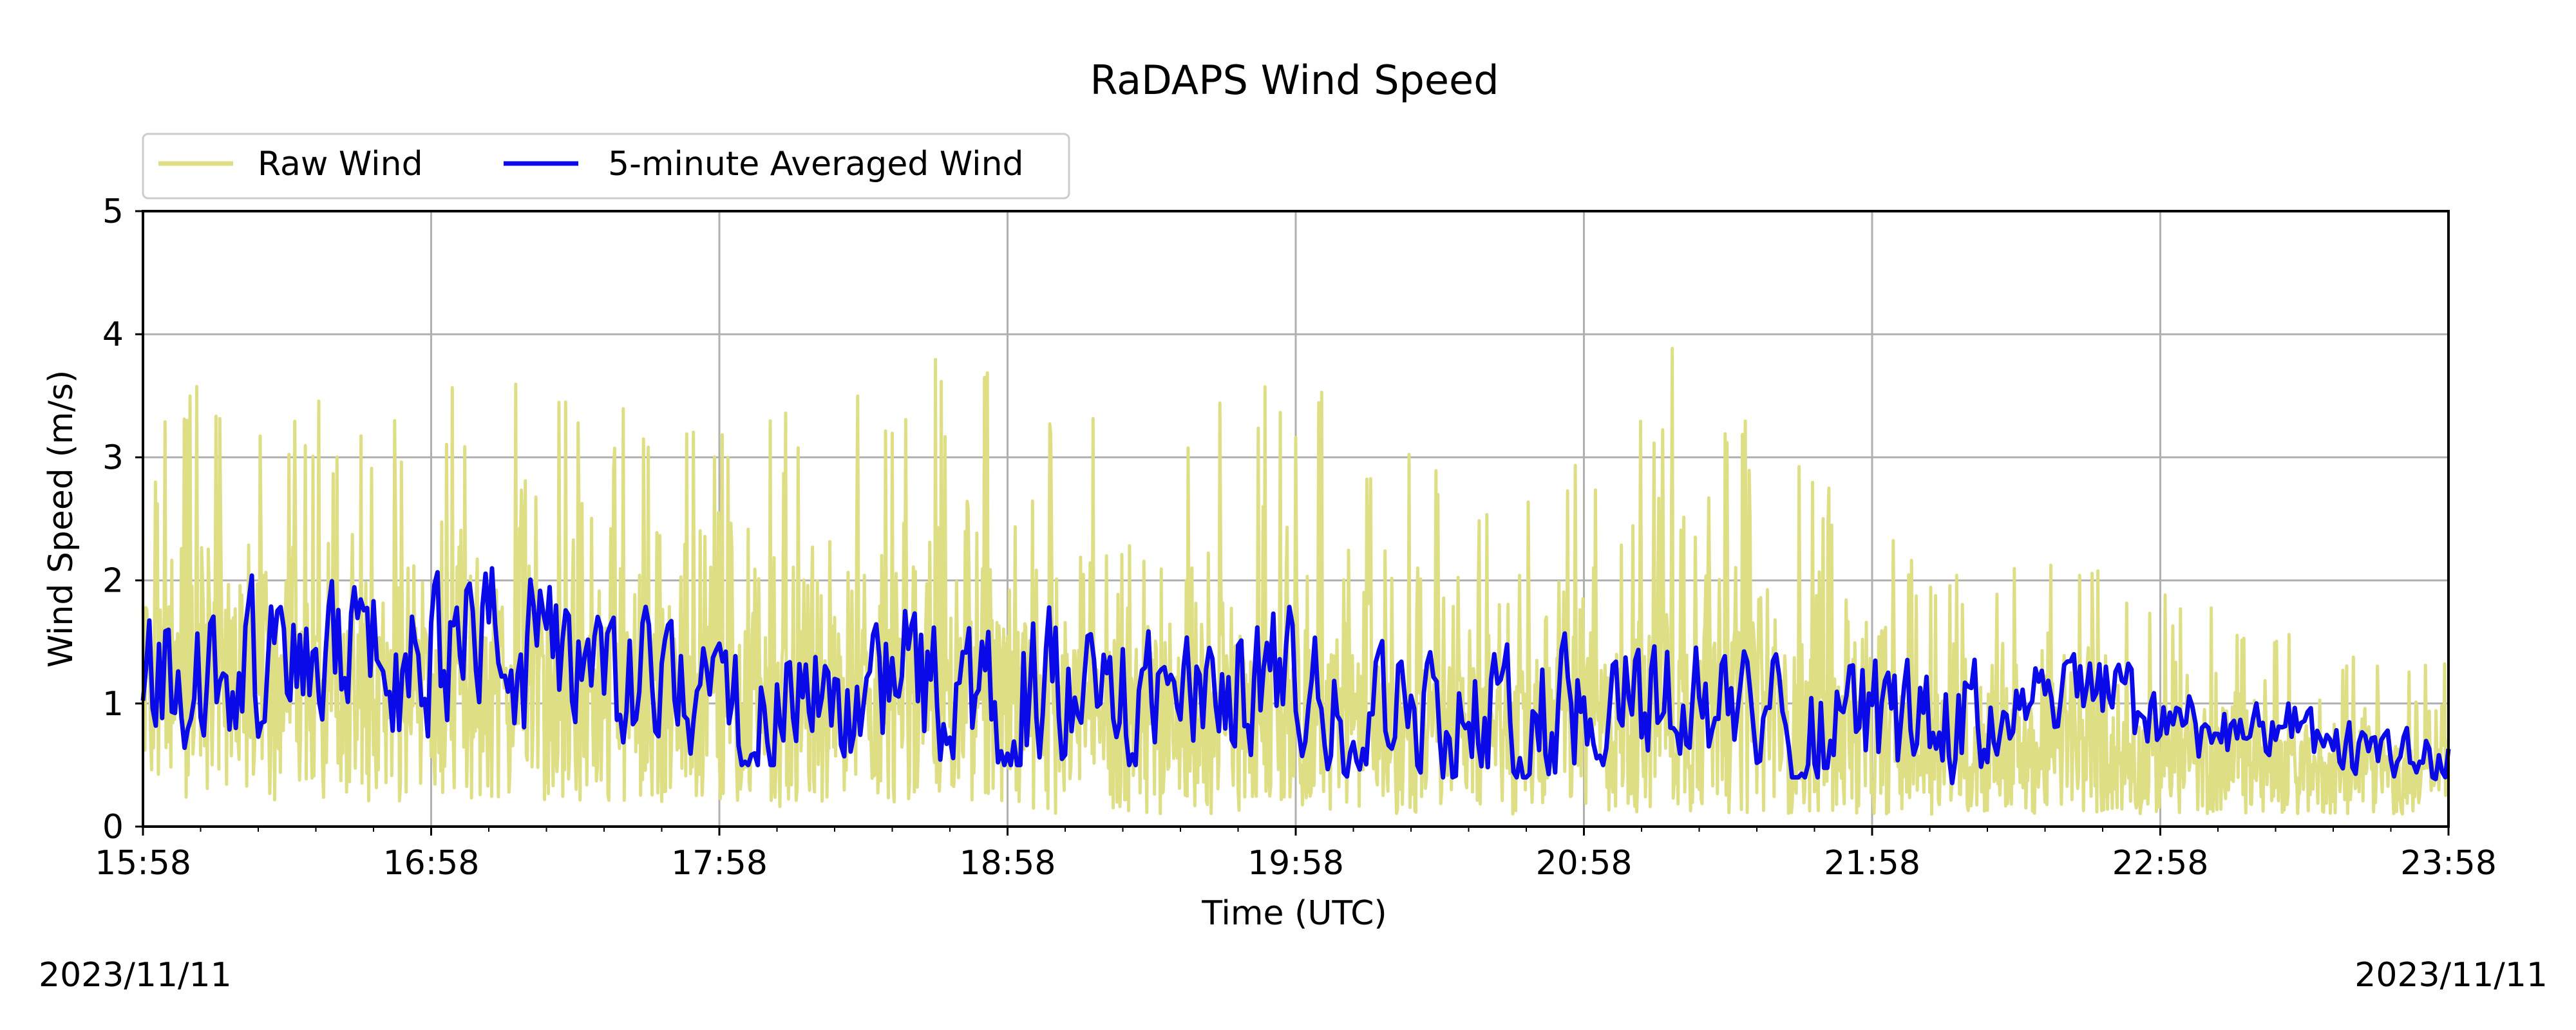 Image resolution: width=2576 pixels, height=1030 pixels. What do you see at coordinates (113, 828) in the screenshot?
I see `y-tick-label: 0` at bounding box center [113, 828].